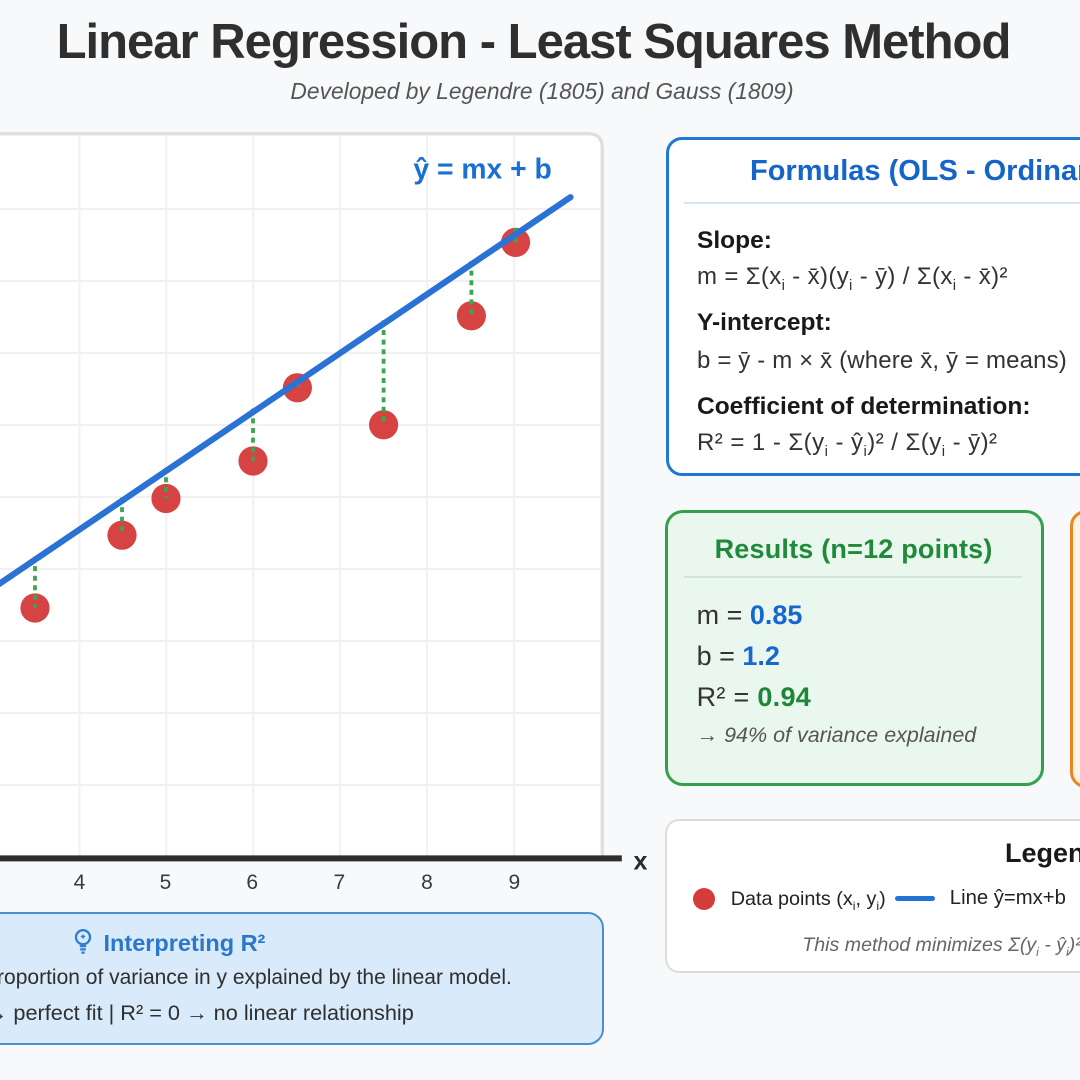  Describe the element at coordinates (252, 882) in the screenshot. I see `svg-text: 6` at that location.